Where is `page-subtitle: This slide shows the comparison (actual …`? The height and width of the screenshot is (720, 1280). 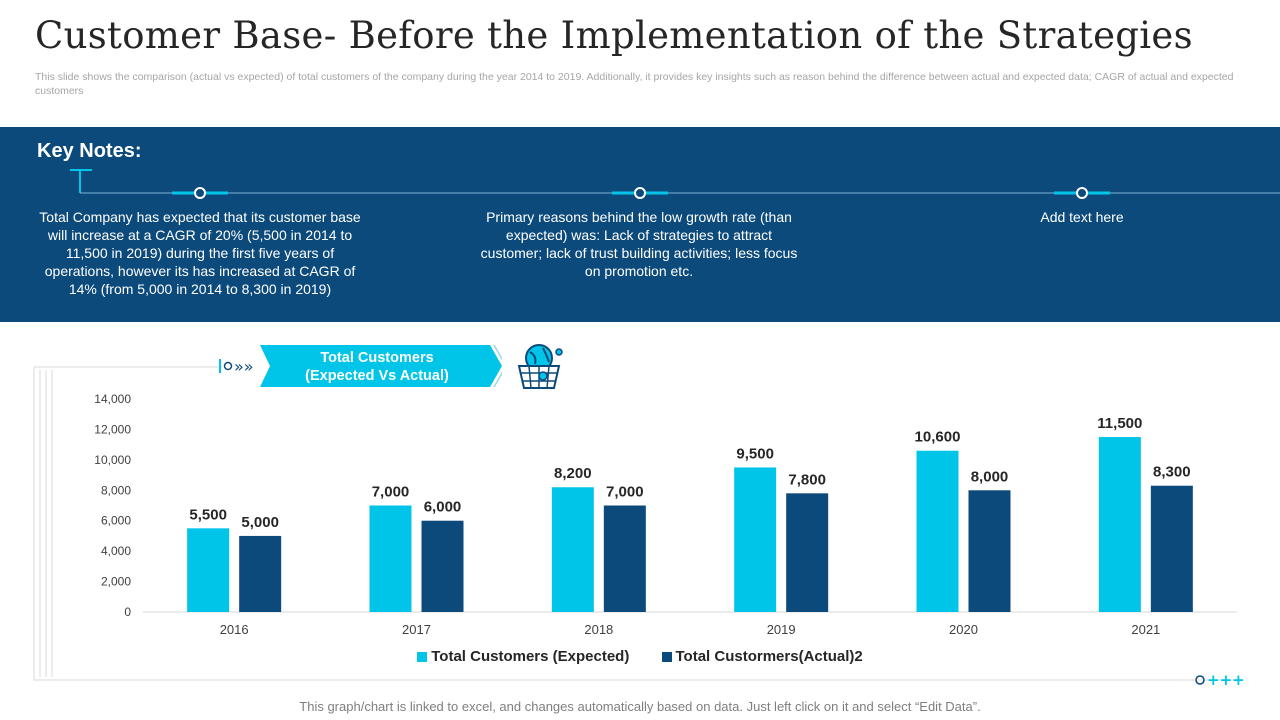
page-subtitle: This slide shows the comparison (actual … is located at coordinates (634, 84).